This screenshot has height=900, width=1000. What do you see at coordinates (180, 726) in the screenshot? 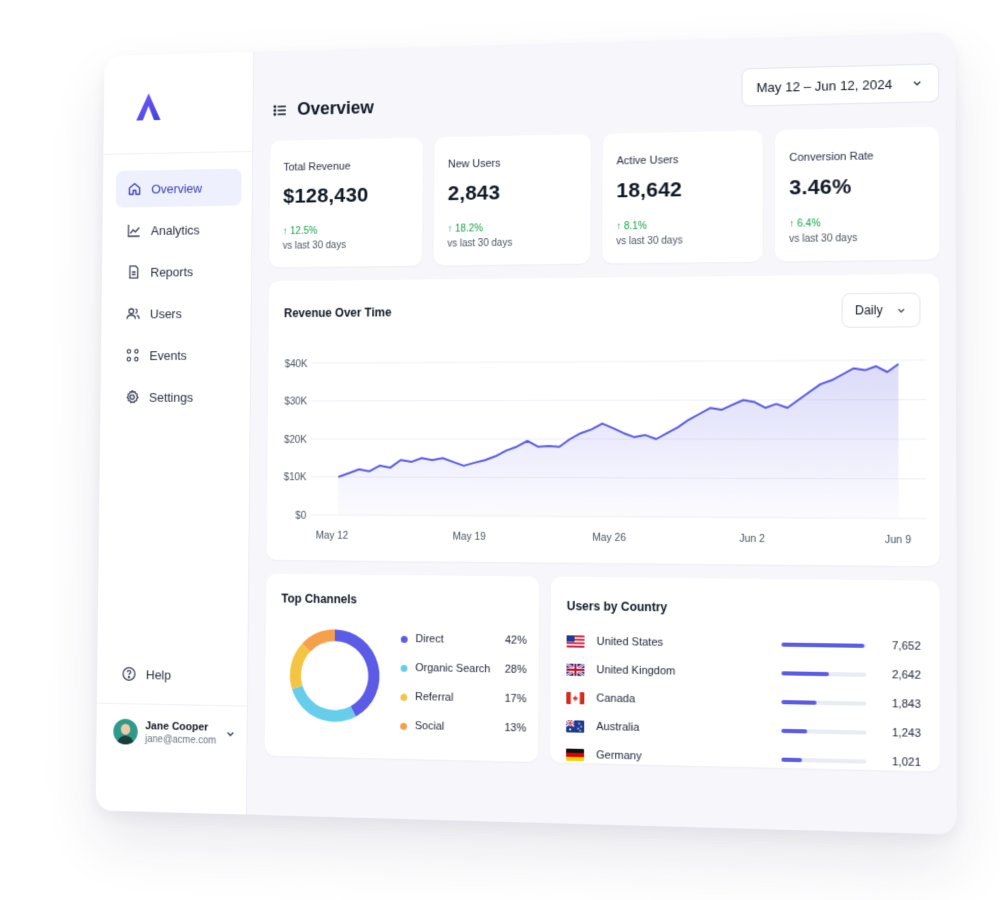
I see `user-name: Jane Cooper` at bounding box center [180, 726].